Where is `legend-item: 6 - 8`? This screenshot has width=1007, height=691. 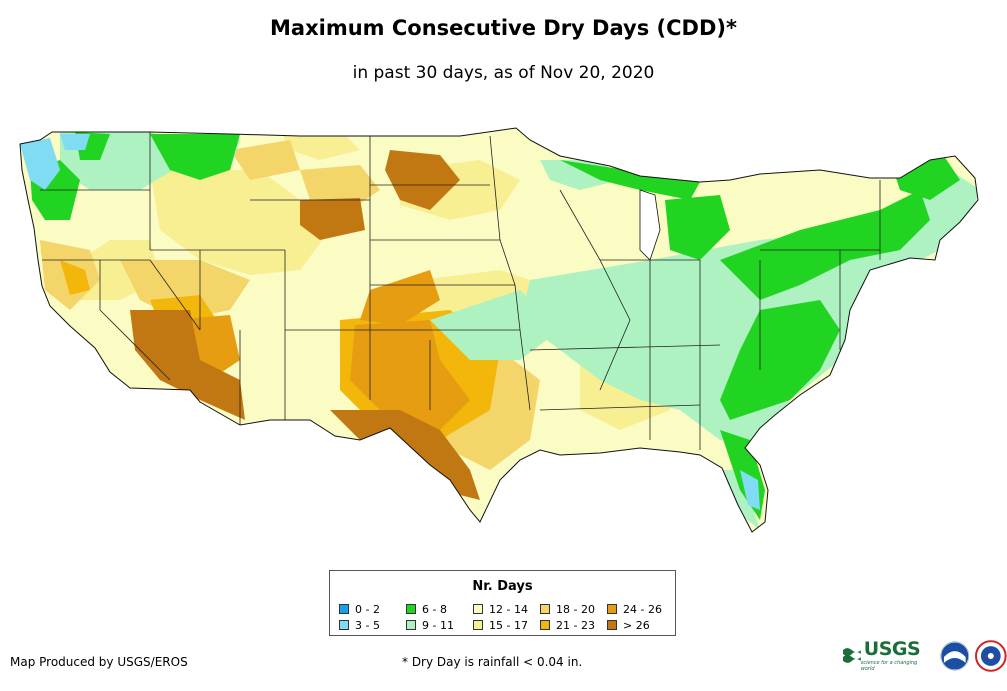
legend-item: 6 - 8 is located at coordinates (439, 609).